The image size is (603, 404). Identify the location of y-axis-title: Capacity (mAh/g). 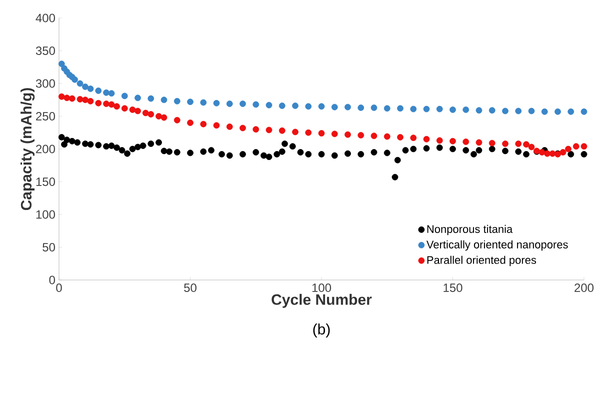
(27, 149).